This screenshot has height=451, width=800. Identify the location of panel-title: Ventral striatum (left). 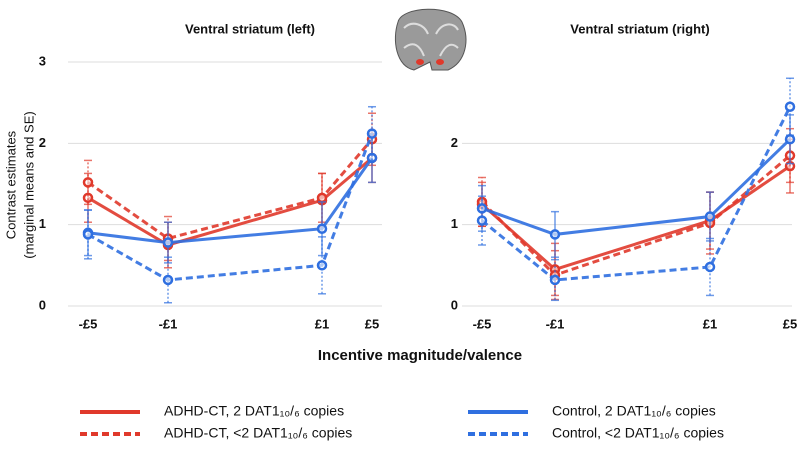
(250, 28).